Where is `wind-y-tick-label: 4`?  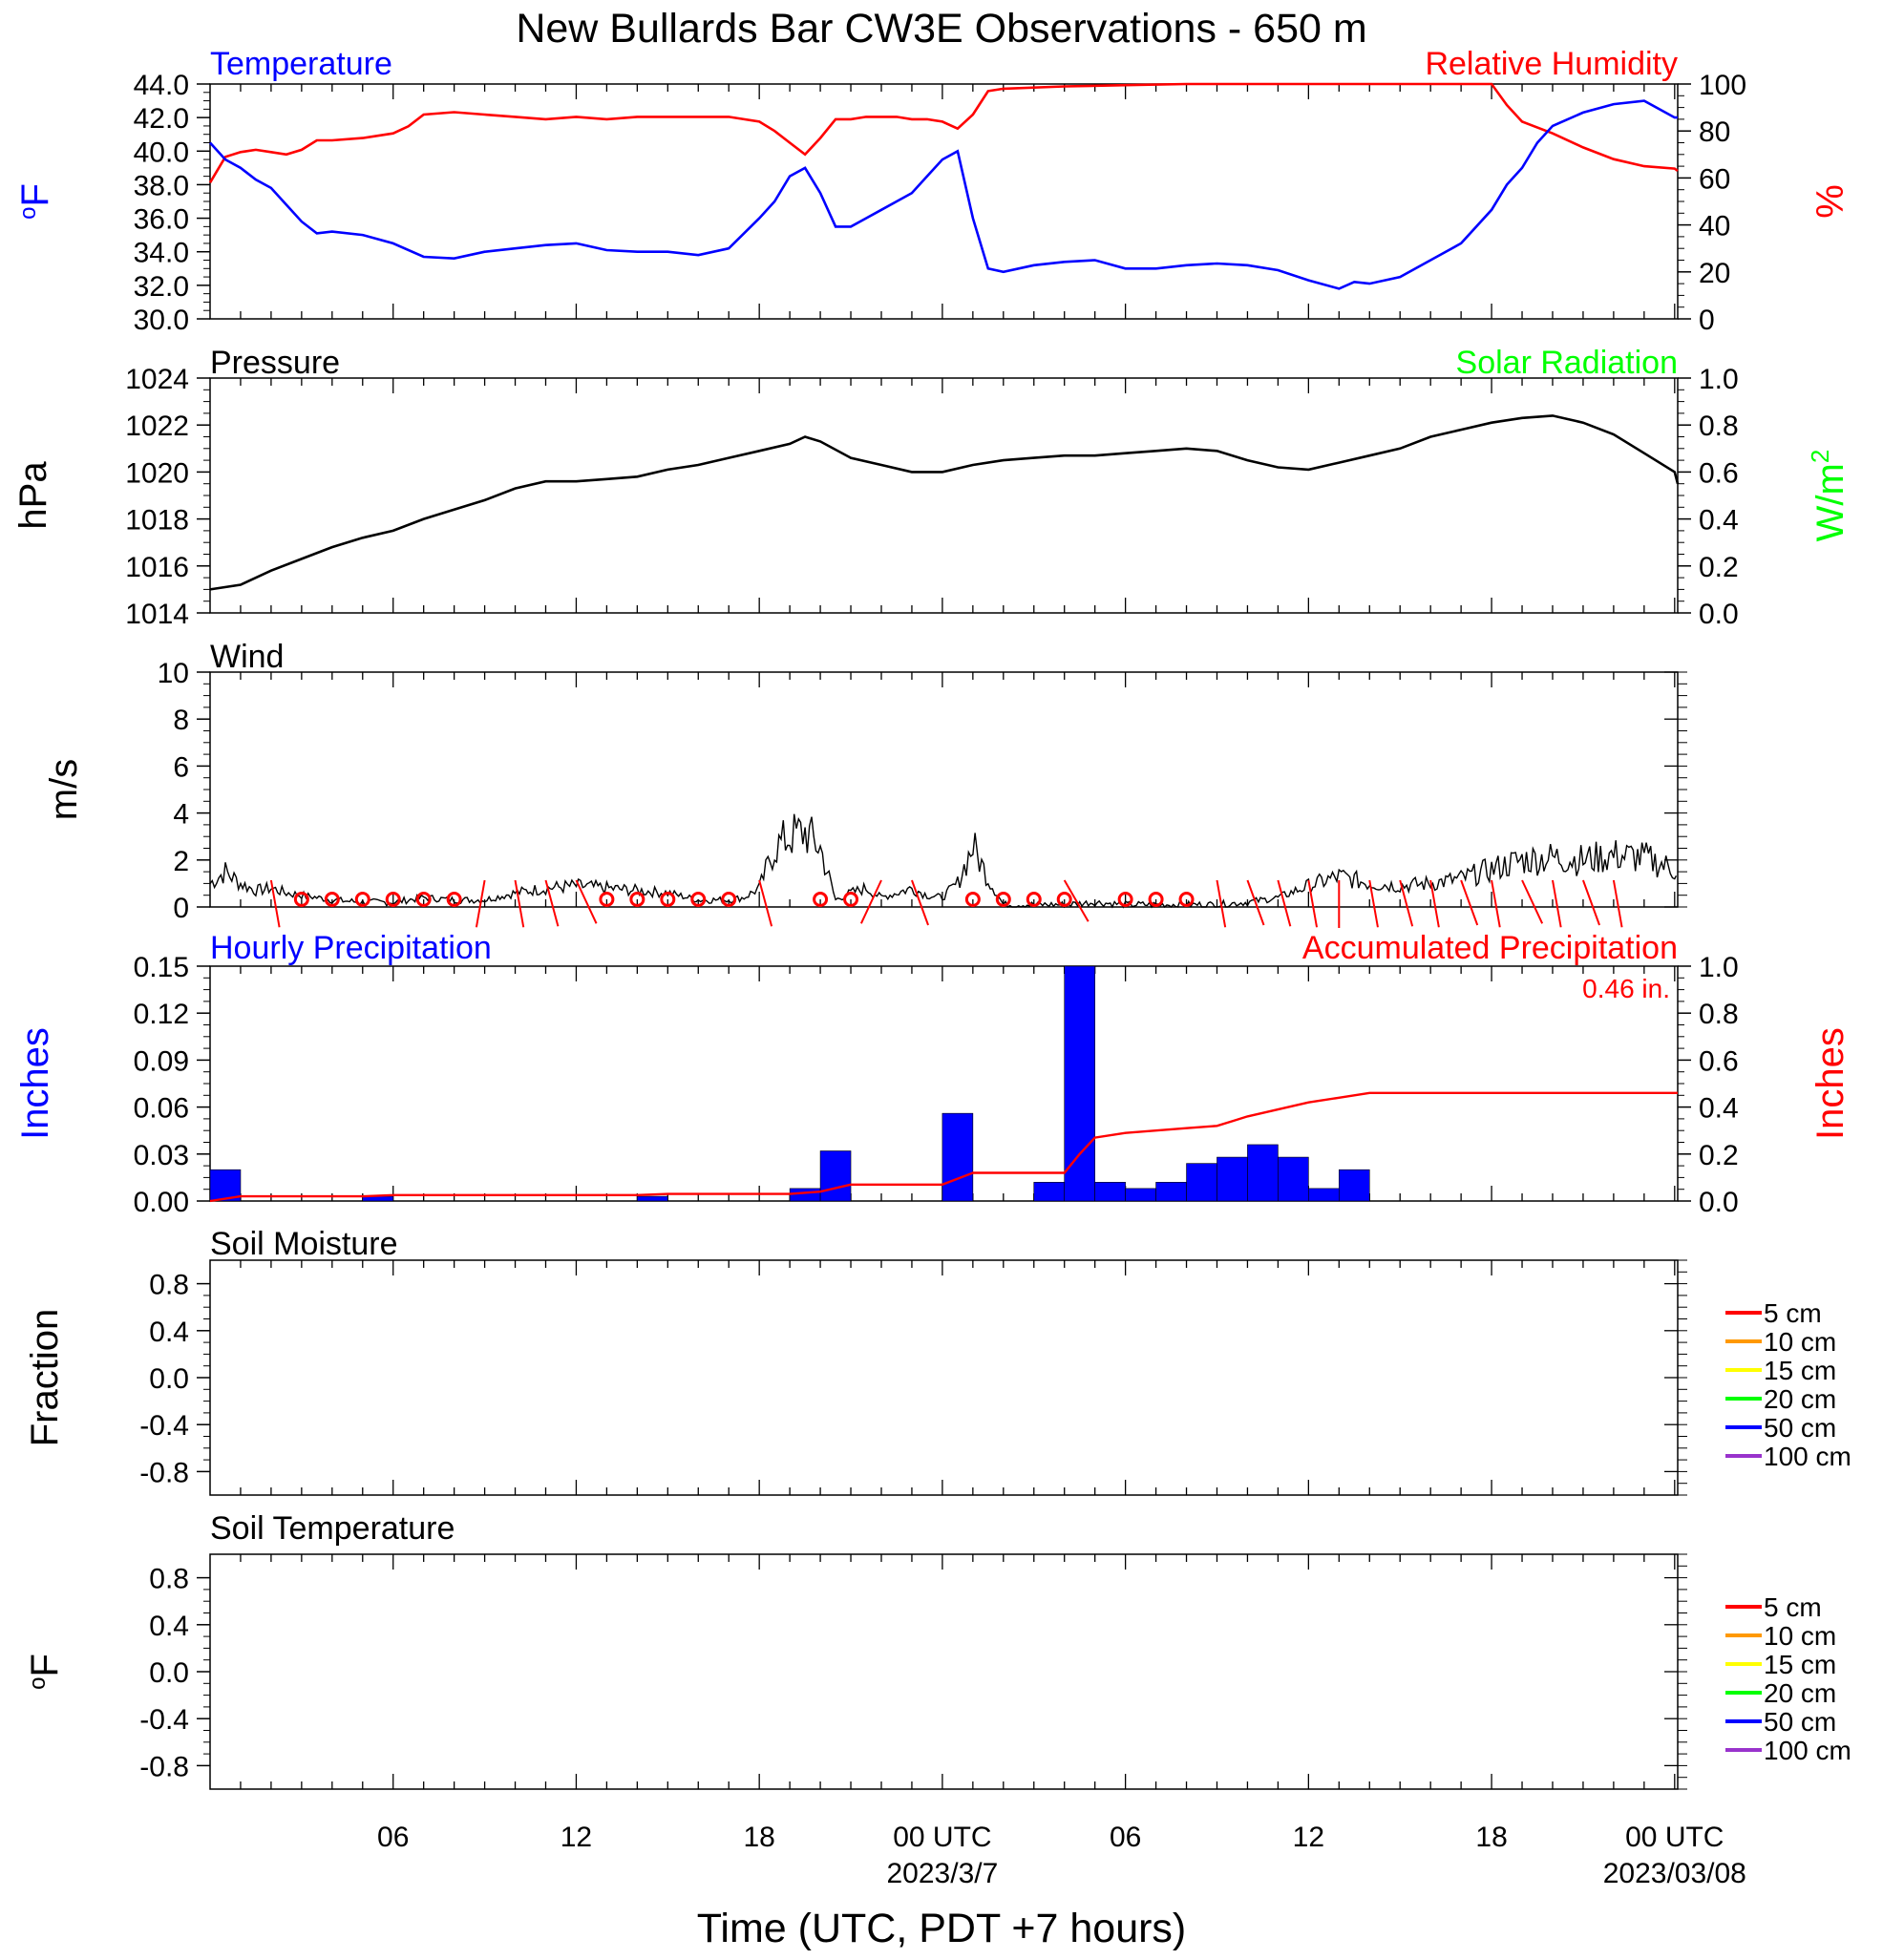
wind-y-tick-label: 4 is located at coordinates (181, 815).